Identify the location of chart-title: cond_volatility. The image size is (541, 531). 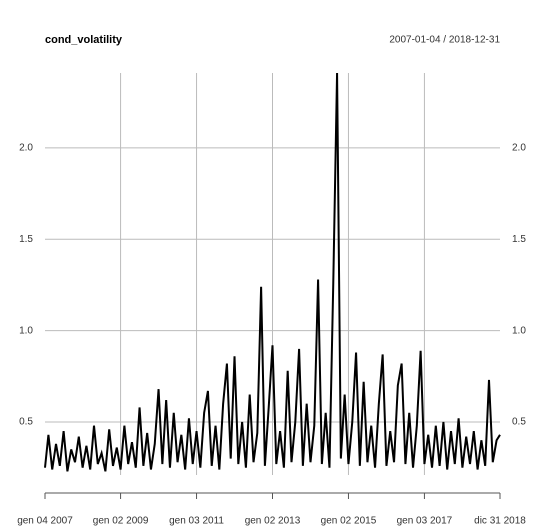
(84, 40).